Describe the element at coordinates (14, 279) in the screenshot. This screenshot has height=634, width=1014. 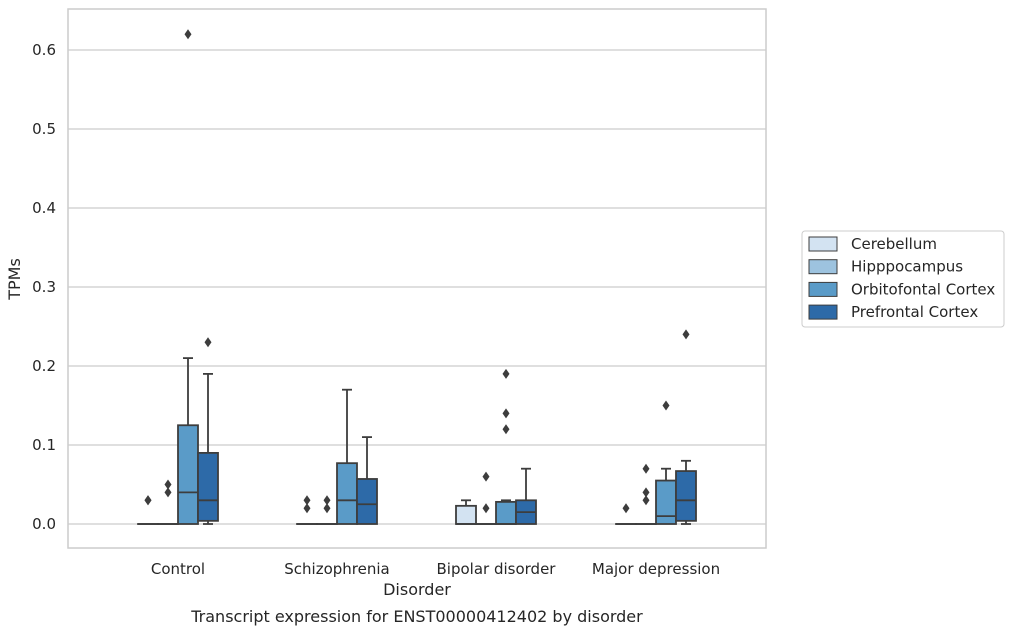
I see `y-axis-title: TPMs` at that location.